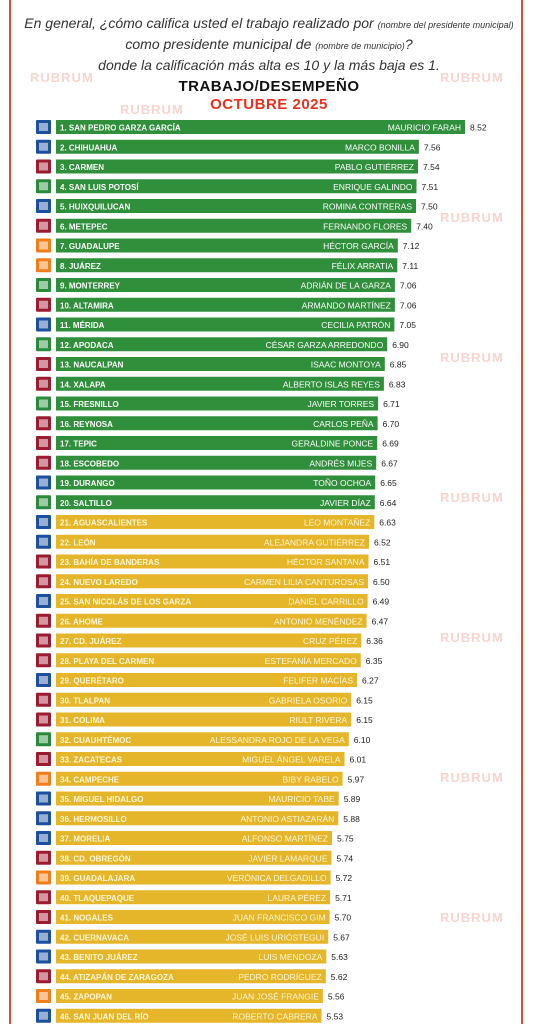 The width and height of the screenshot is (538, 1024). What do you see at coordinates (101, 799) in the screenshot?
I see `municipality-label: 35. MIGUEL HIDALGO` at bounding box center [101, 799].